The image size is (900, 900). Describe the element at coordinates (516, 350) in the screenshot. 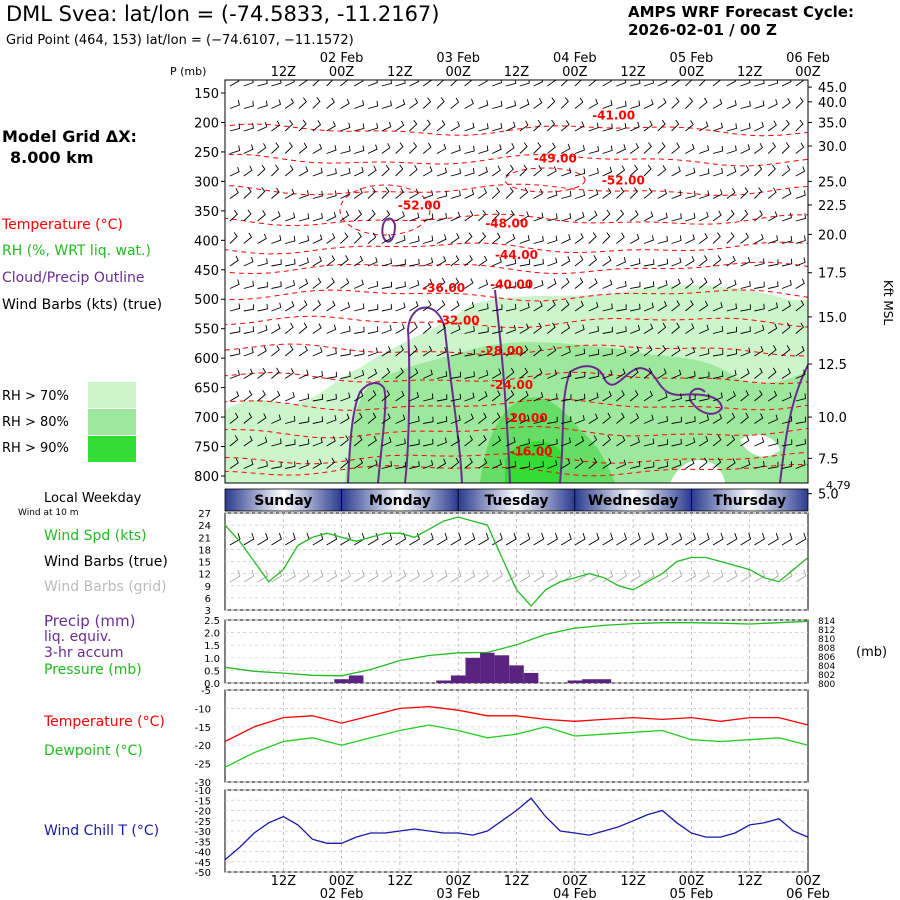

I see `temperature-contour` at that location.